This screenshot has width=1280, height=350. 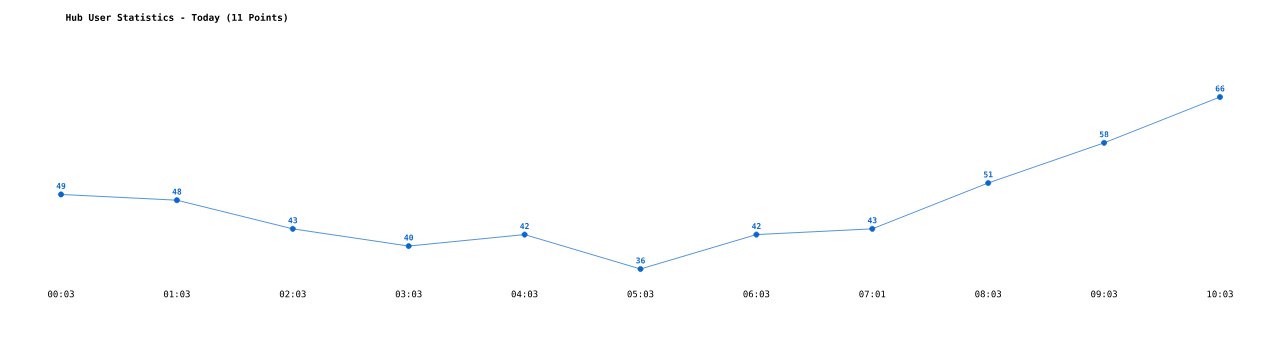 I want to click on x-tick-label: 03:03, so click(x=408, y=294).